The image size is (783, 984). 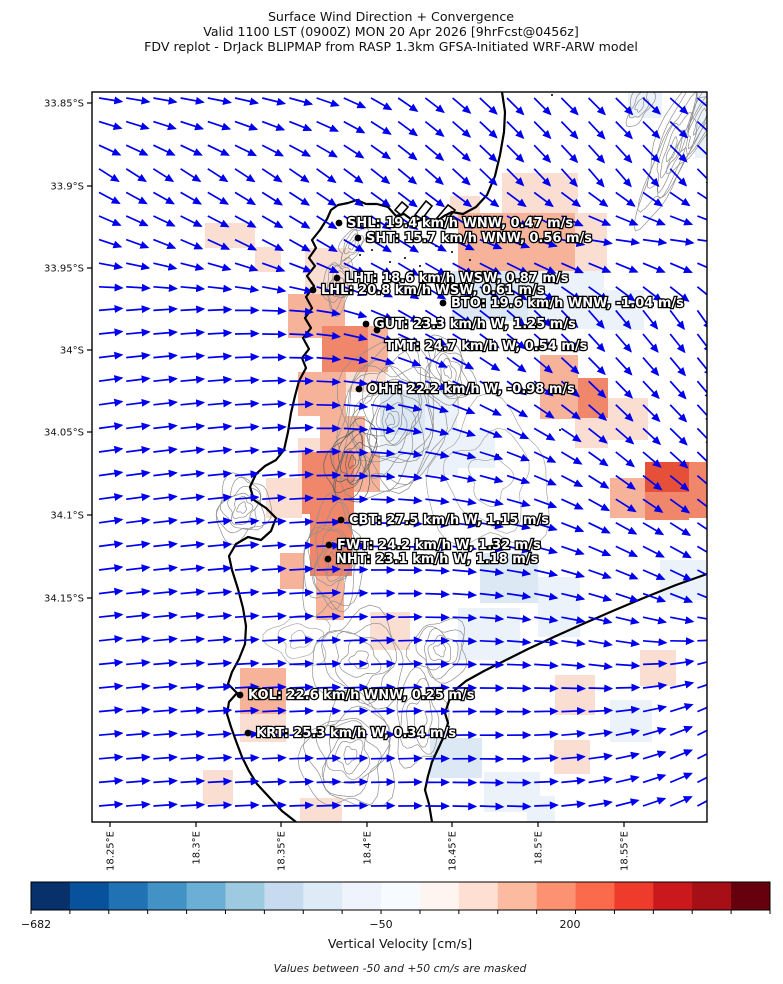 What do you see at coordinates (36, 924) in the screenshot?
I see `colorbar-tick-label-min: −682` at bounding box center [36, 924].